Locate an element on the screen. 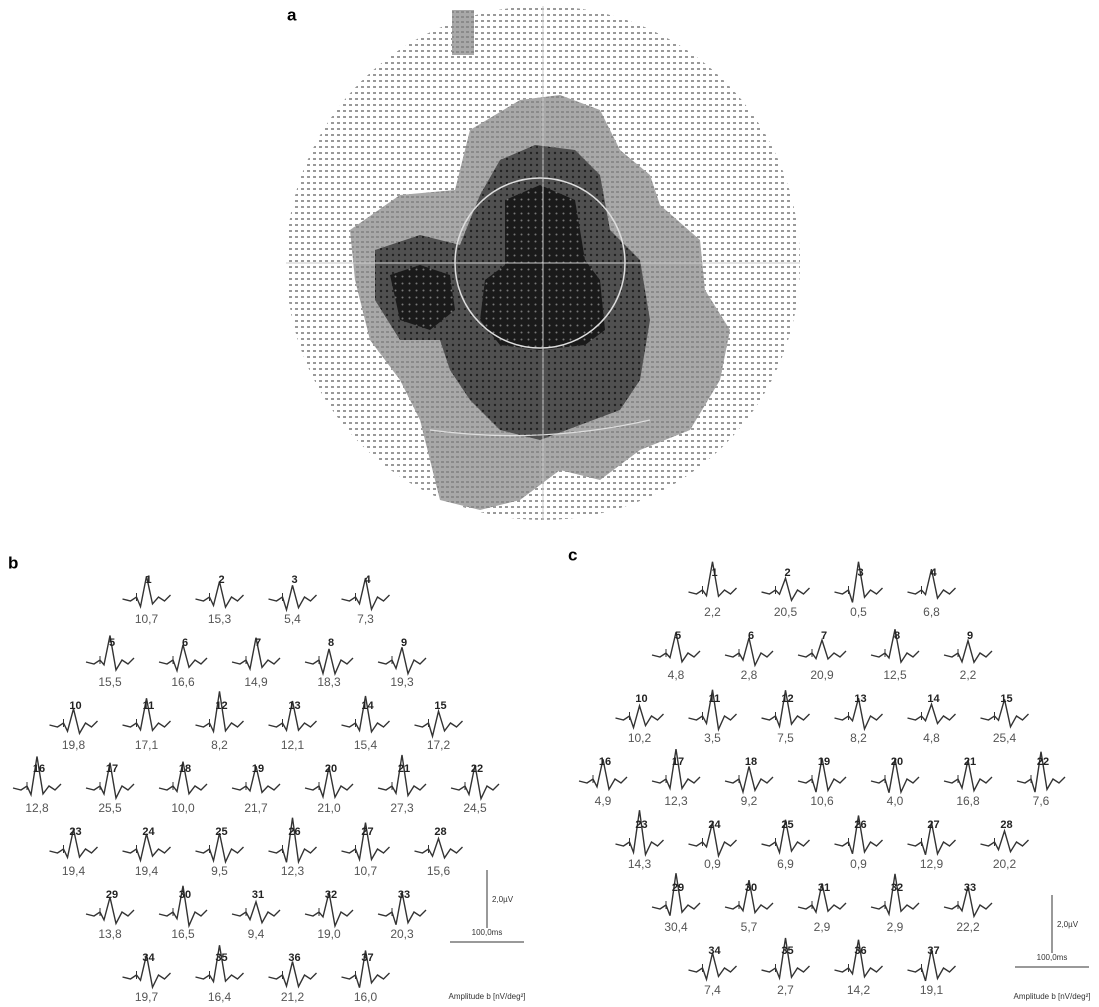 The width and height of the screenshot is (1099, 1007). amplitude-value: 14,9 is located at coordinates (256, 682).